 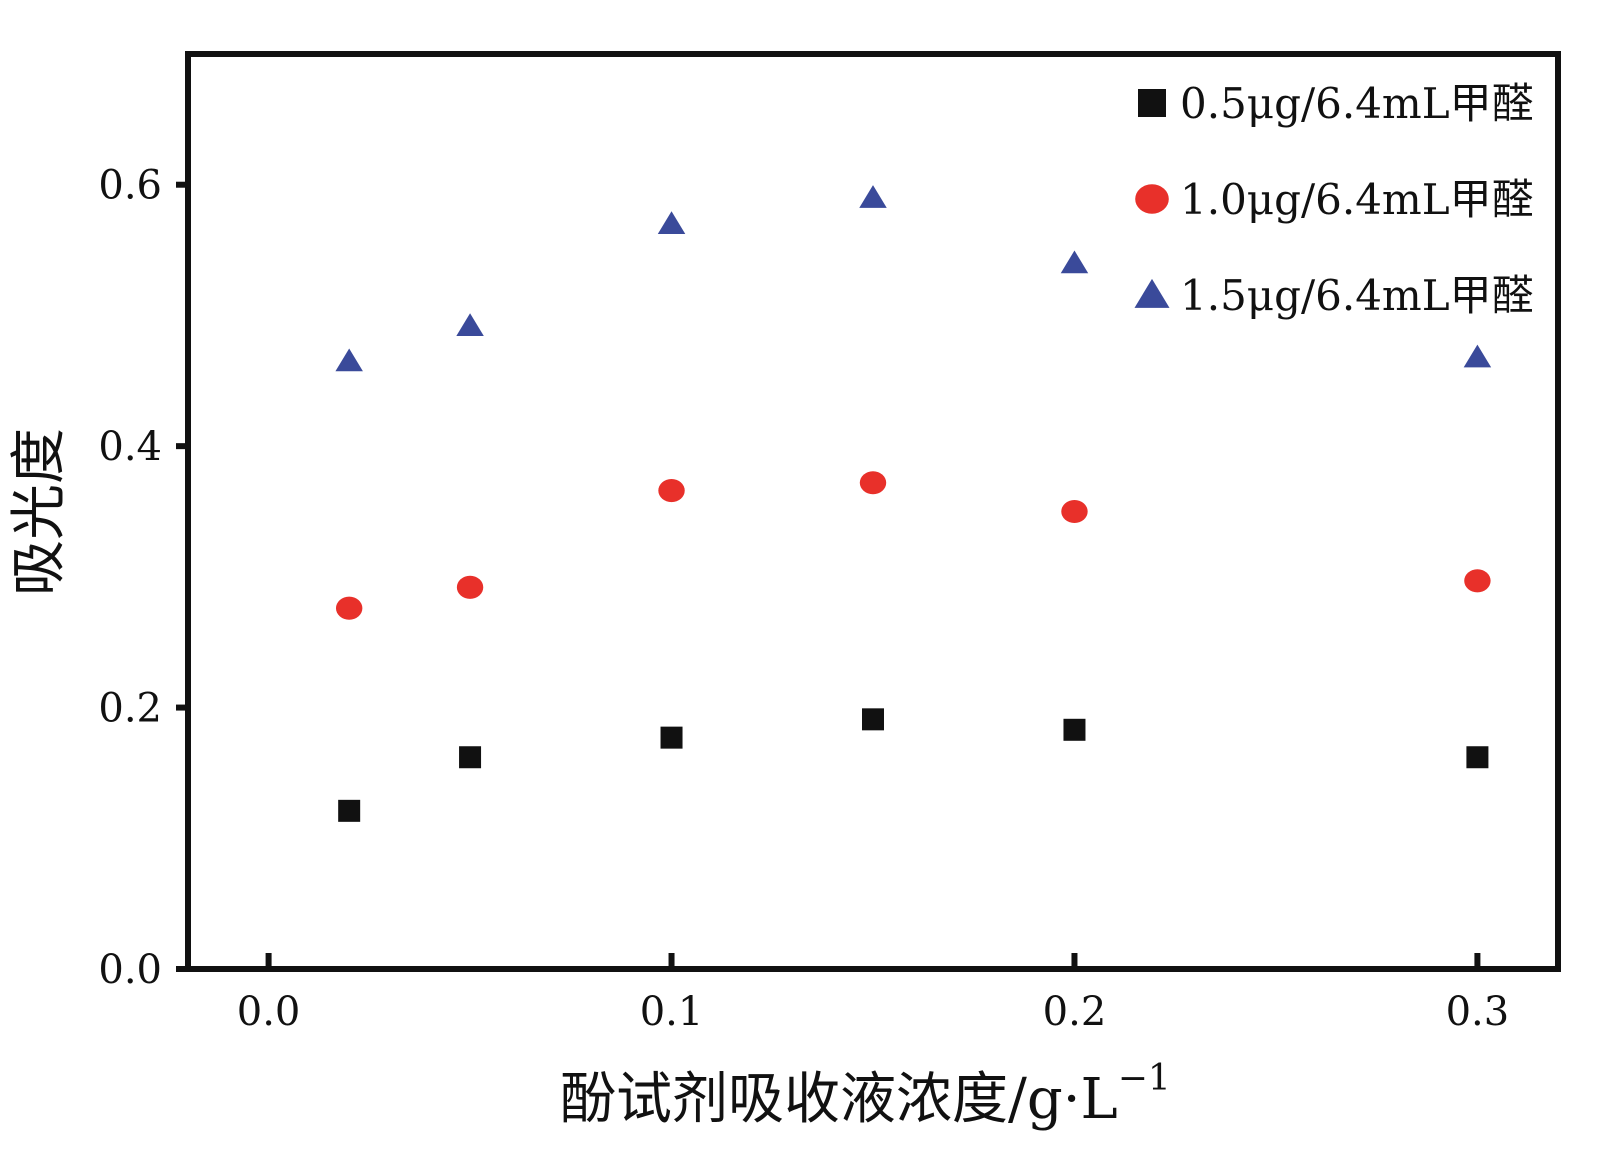 What do you see at coordinates (130, 447) in the screenshot?
I see `y-tick-label: 0.4` at bounding box center [130, 447].